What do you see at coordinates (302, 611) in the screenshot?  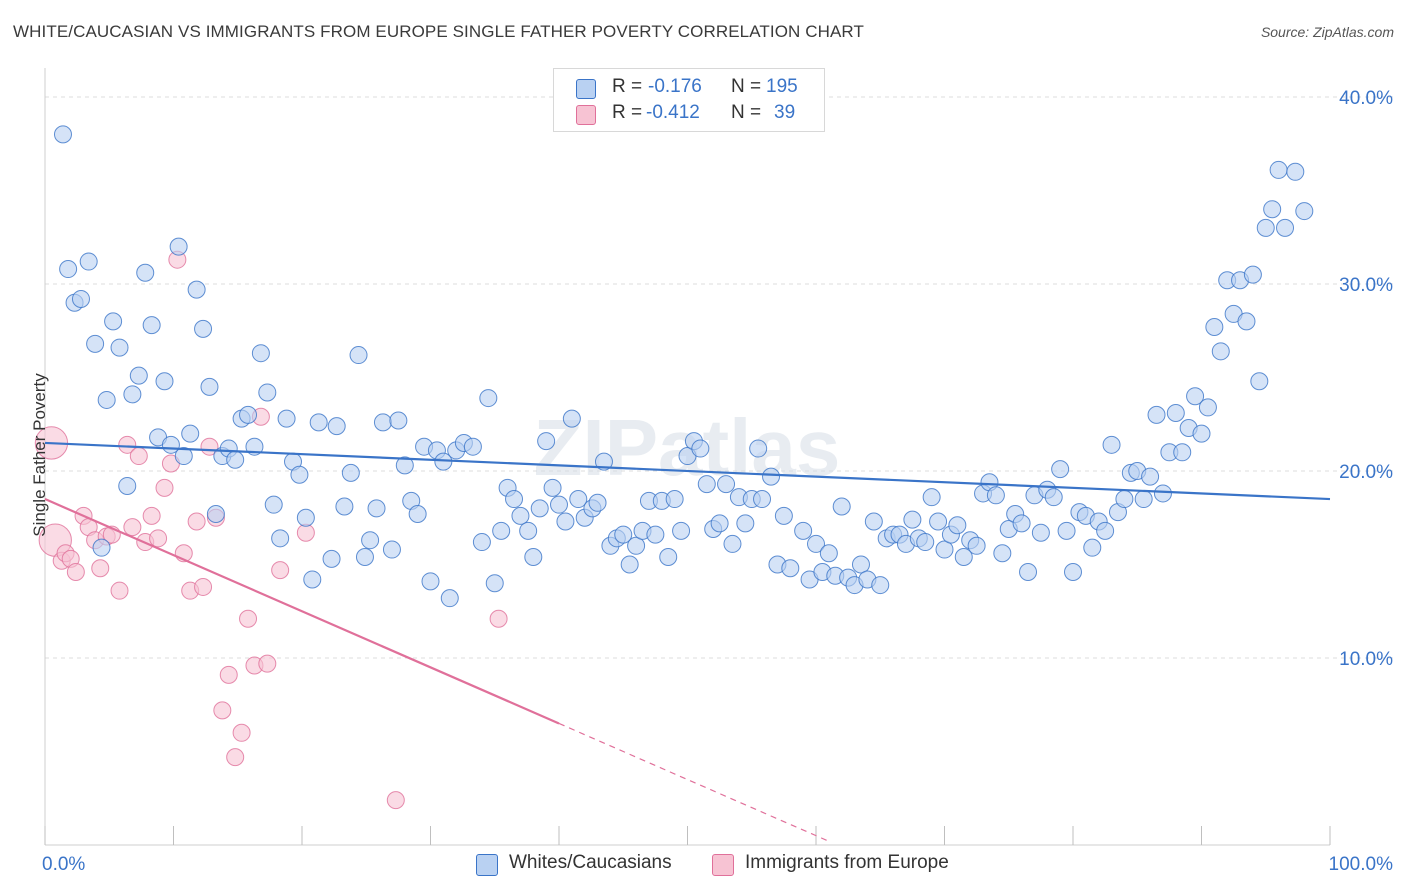 I see `trend-line-immigrants` at bounding box center [302, 611].